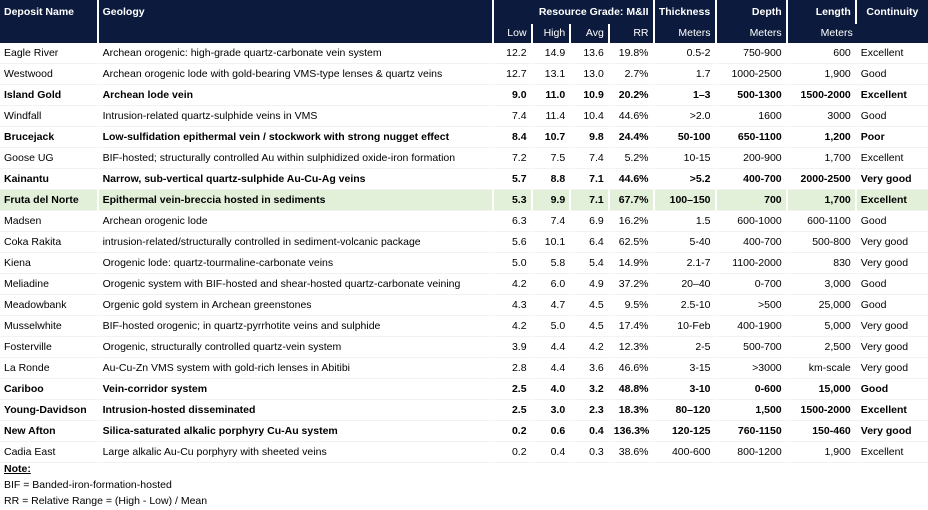  What do you see at coordinates (49, 137) in the screenshot?
I see `deposit-name-cell: Brucejack` at bounding box center [49, 137].